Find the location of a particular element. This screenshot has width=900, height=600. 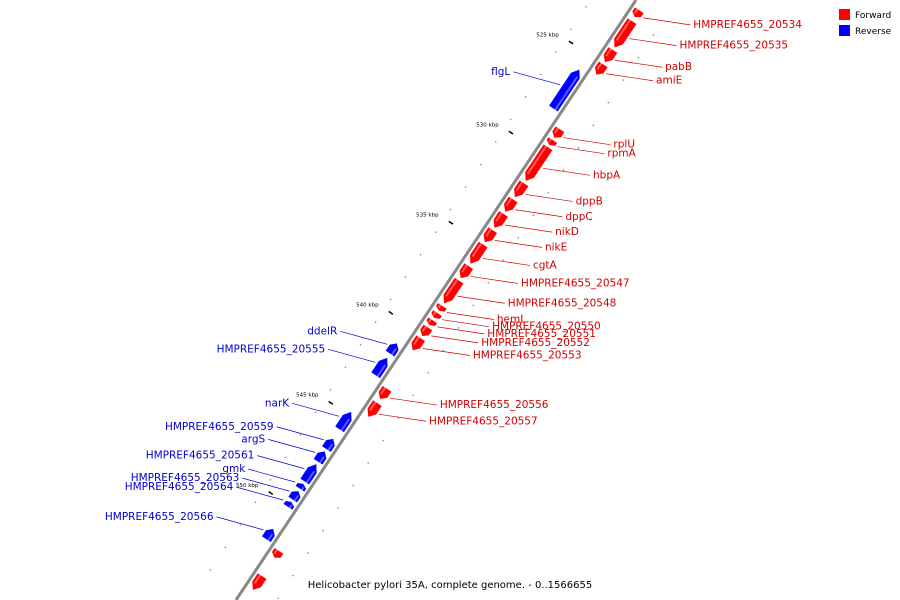

gene-label: nikD is located at coordinates (567, 232).